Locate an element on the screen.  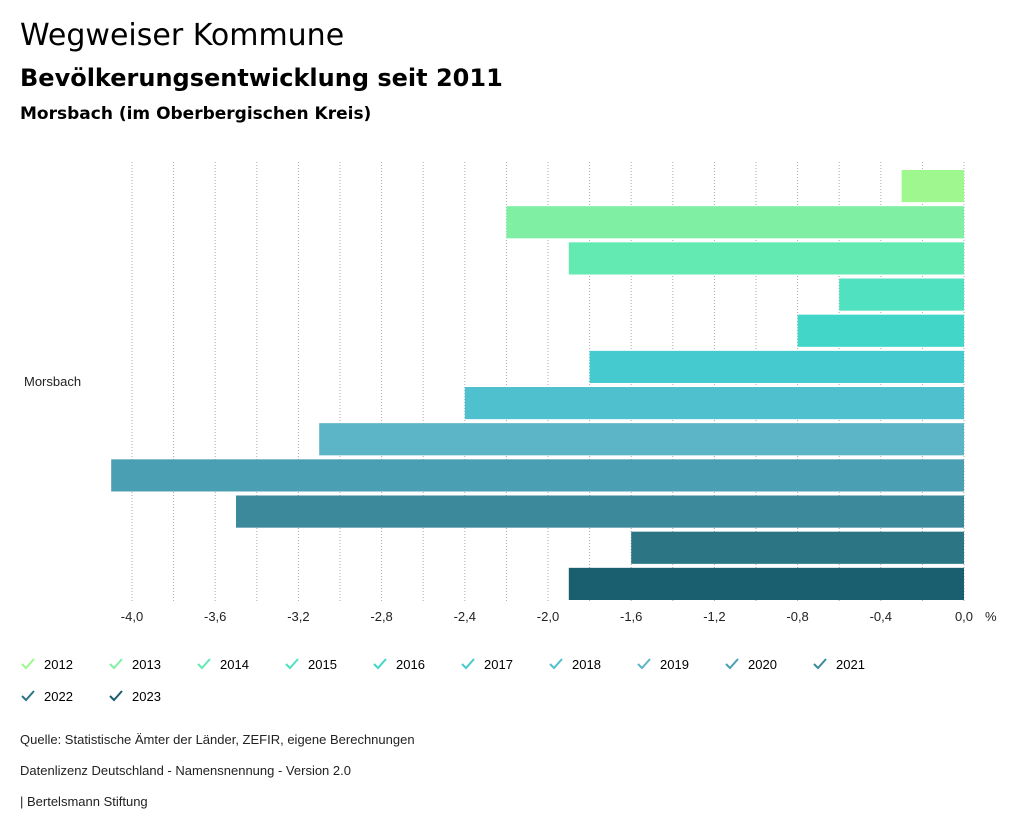
bar-2016 is located at coordinates (880, 330).